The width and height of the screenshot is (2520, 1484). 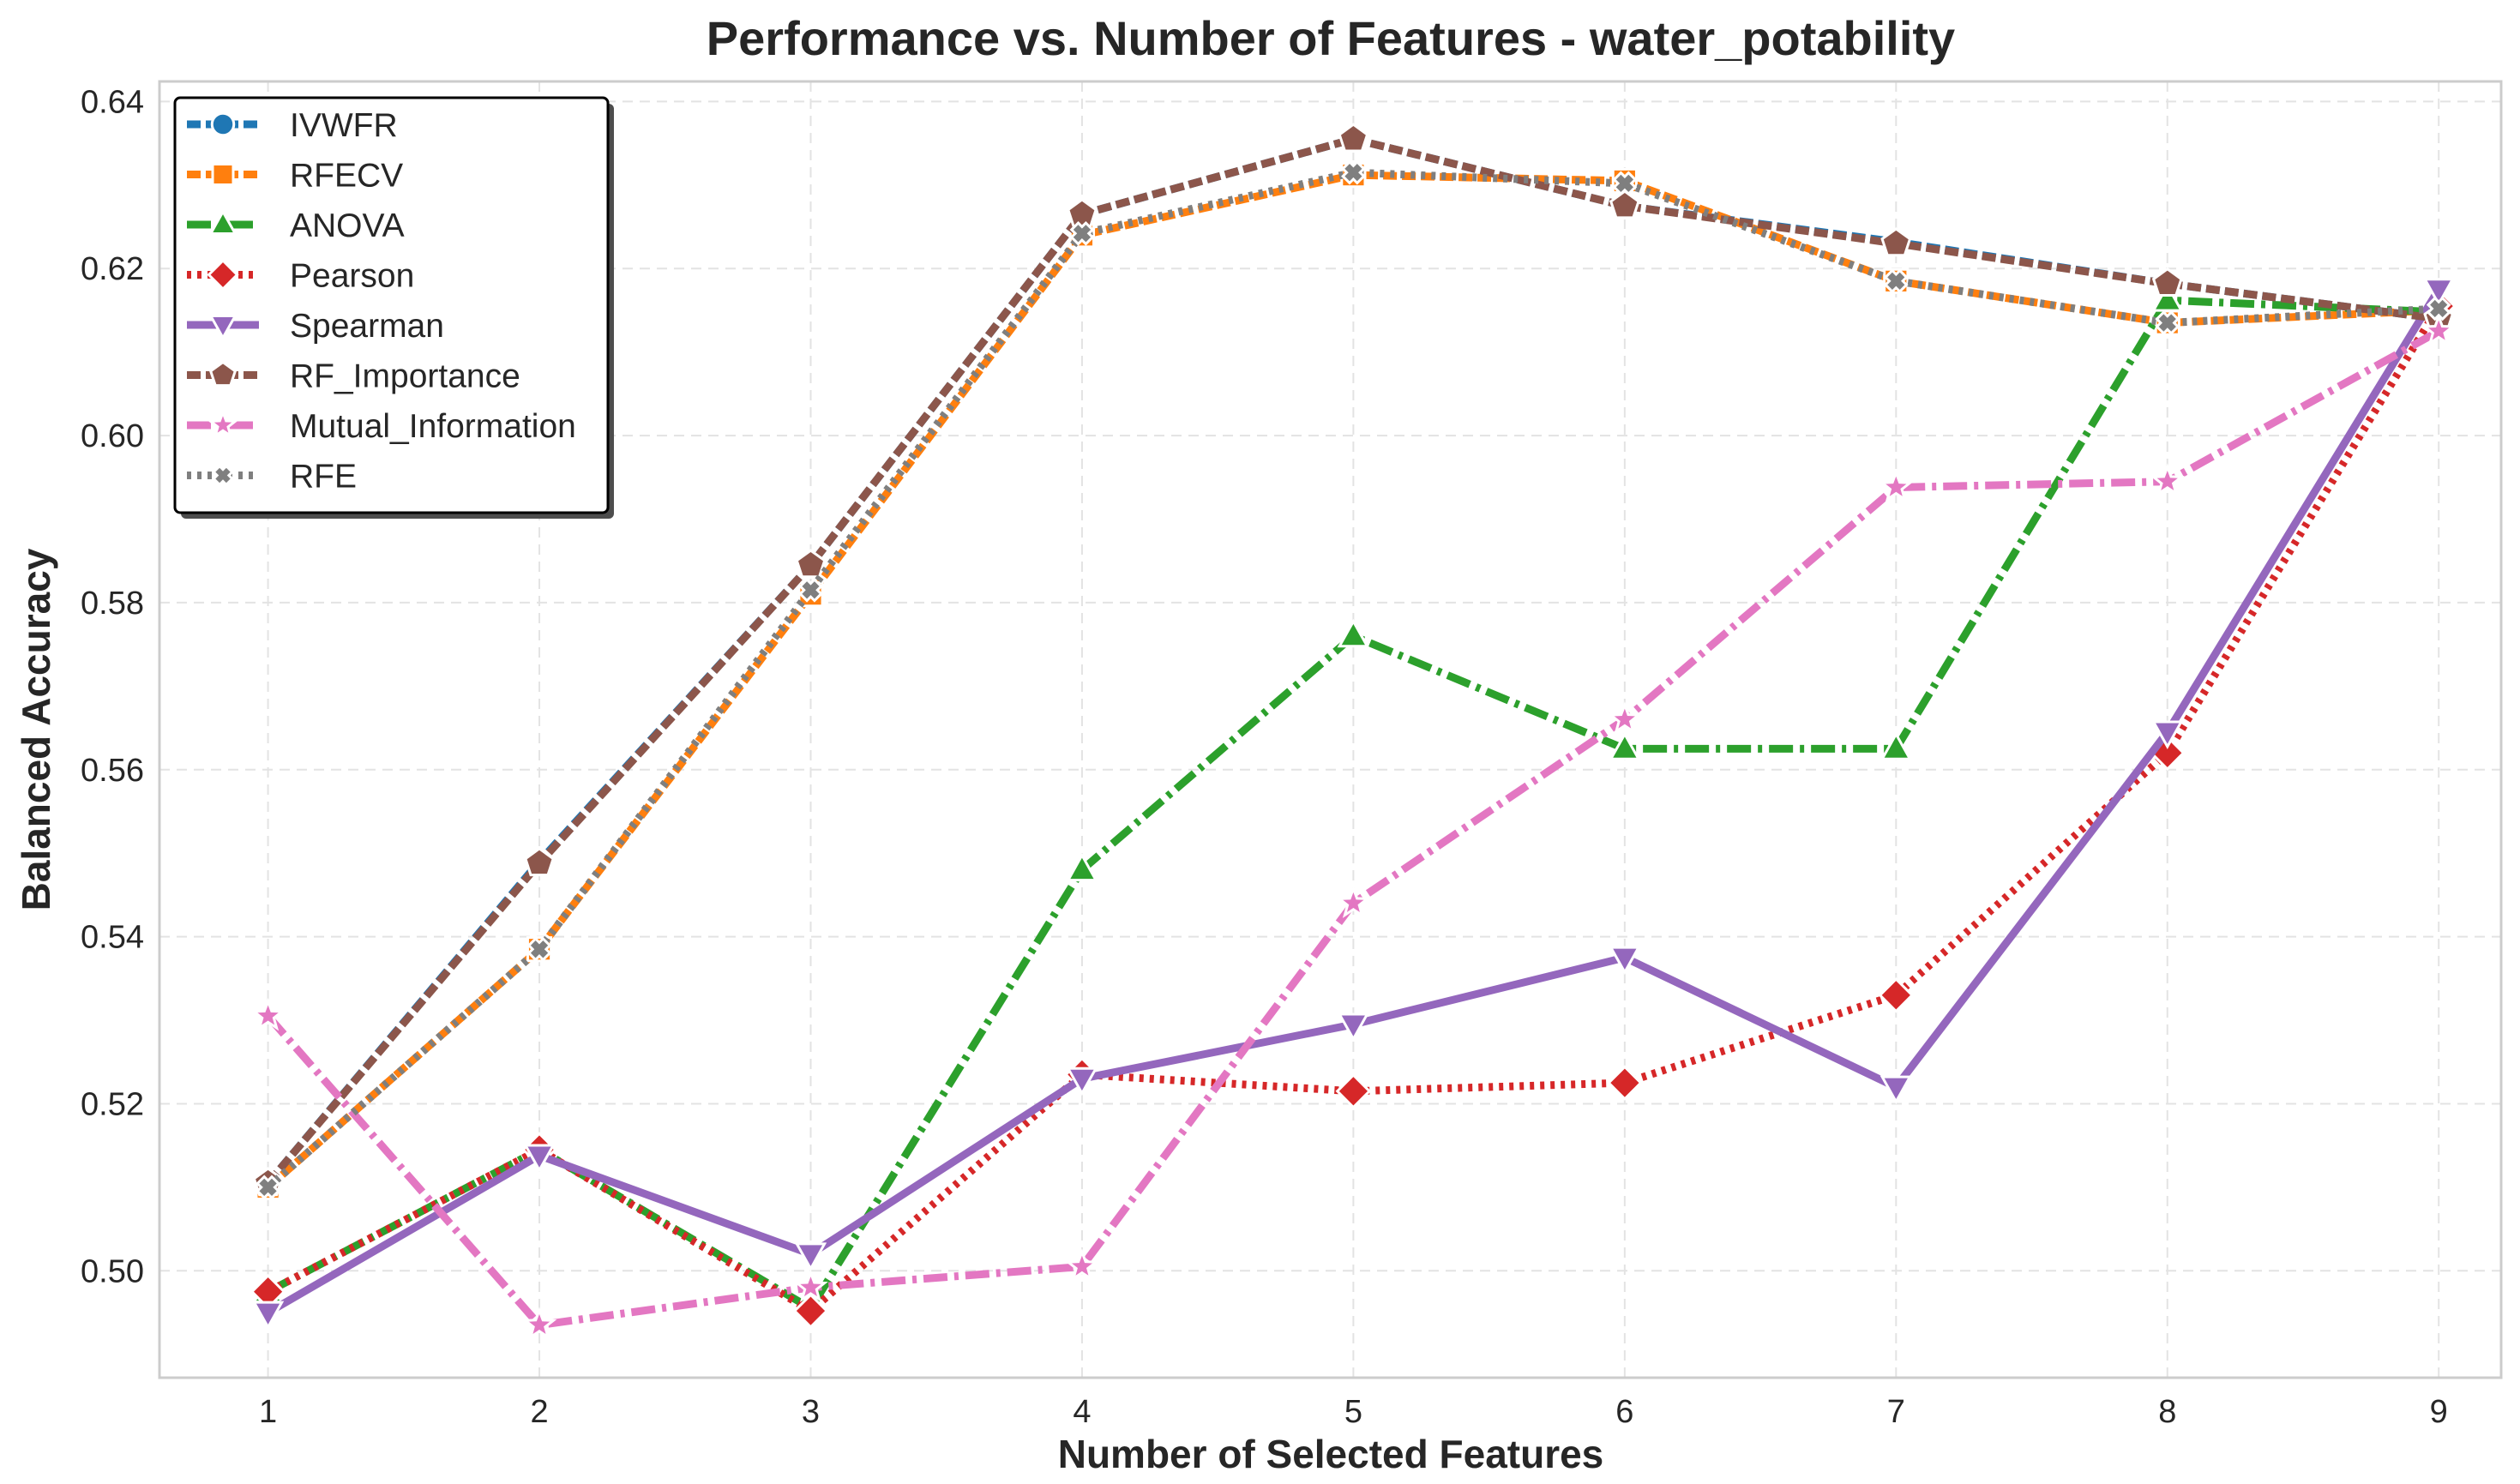 I want to click on legend-label: RF_Importance, so click(x=405, y=376).